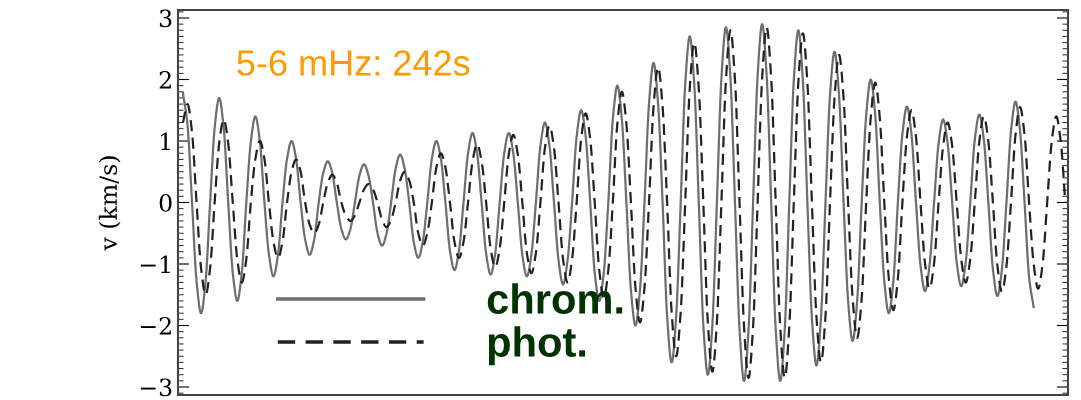 The image size is (1081, 400). Describe the element at coordinates (555, 298) in the screenshot. I see `legend-label: chrom.` at that location.